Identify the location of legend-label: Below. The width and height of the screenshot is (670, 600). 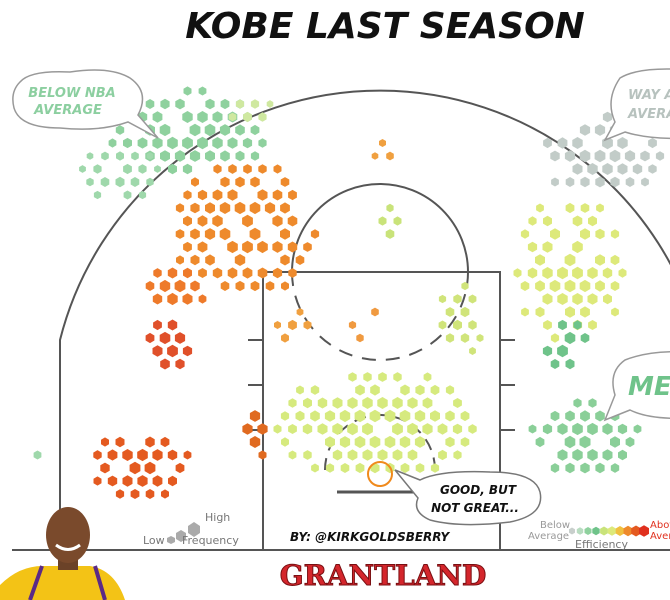
(555, 525).